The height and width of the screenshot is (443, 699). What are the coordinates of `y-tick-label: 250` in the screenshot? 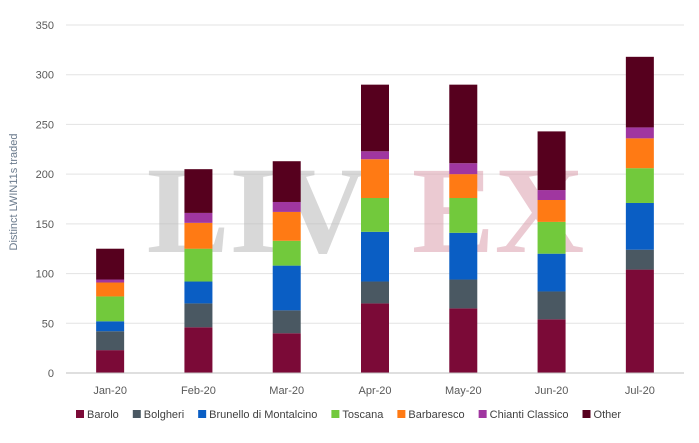 It's located at (45, 125).